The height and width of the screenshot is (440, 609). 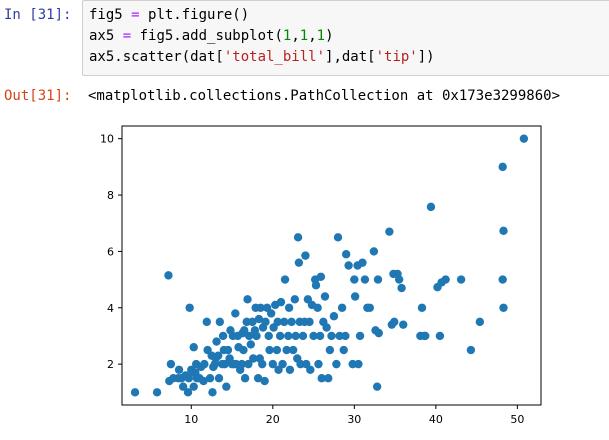 I want to click on code-token: fig5.add_subplot(, so click(x=207, y=36).